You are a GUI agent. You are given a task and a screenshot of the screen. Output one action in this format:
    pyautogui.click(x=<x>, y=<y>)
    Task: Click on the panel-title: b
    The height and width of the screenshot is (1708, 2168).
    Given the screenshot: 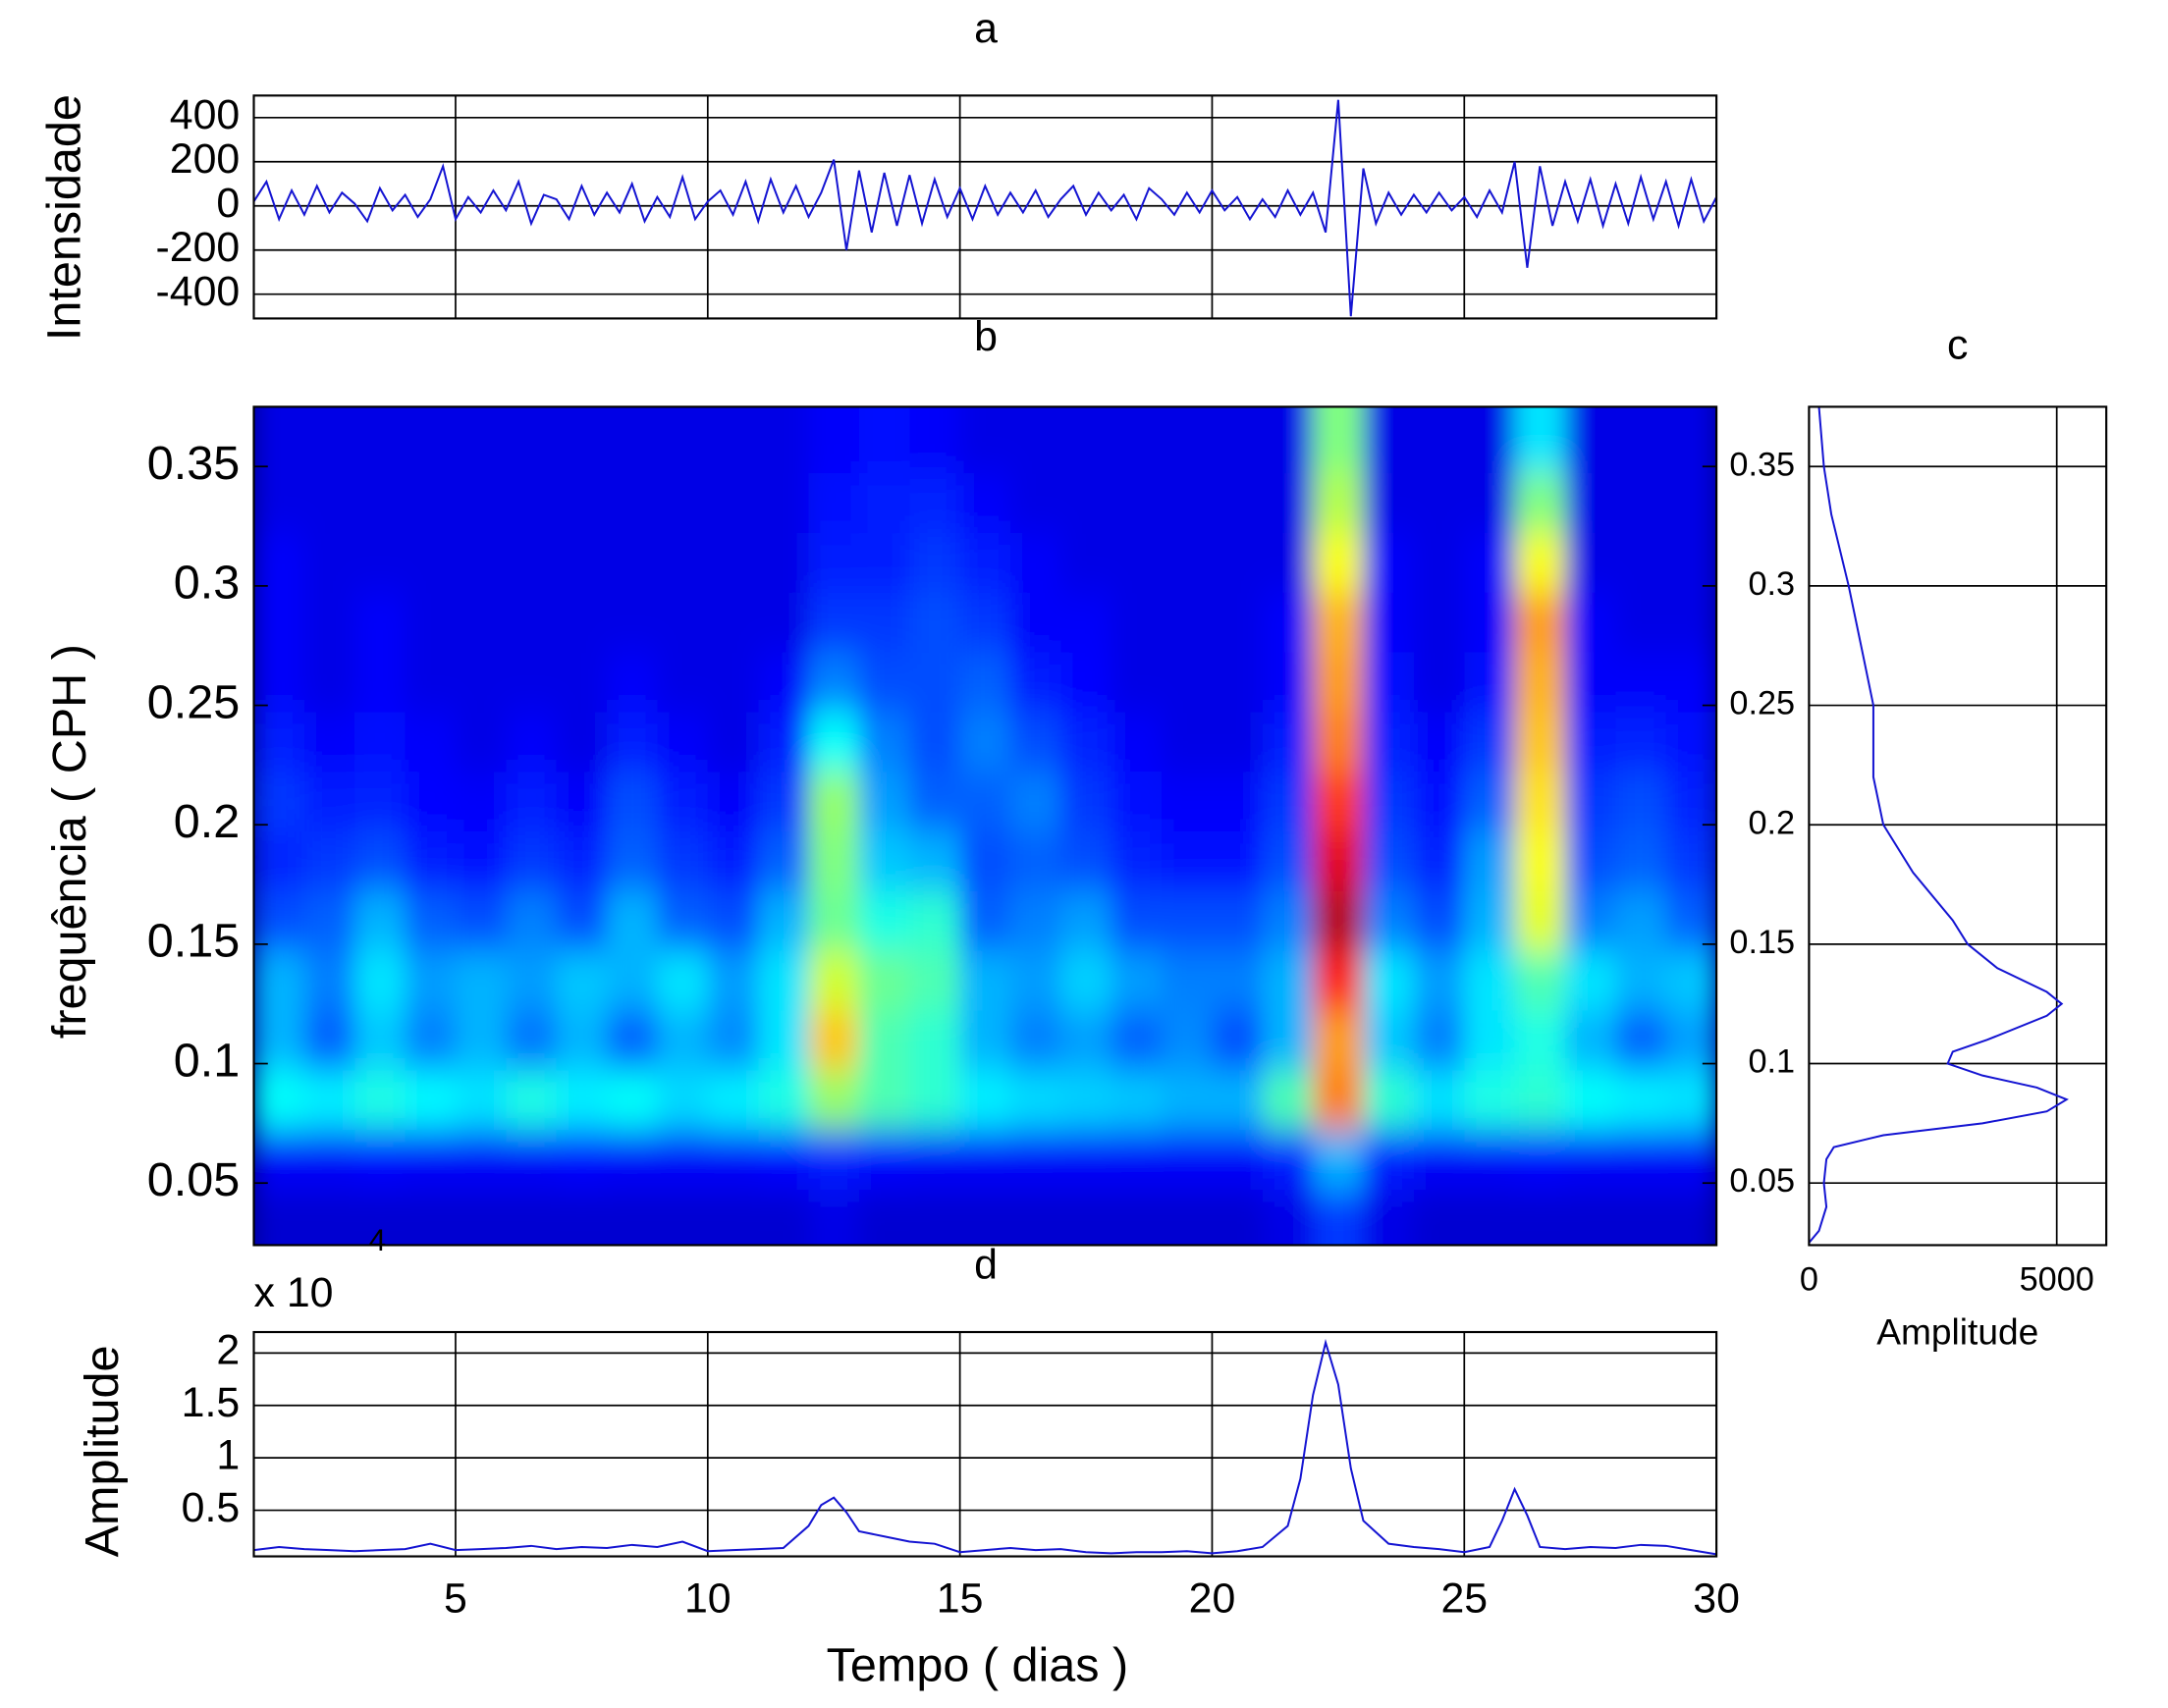 What is the action you would take?
    pyautogui.click(x=986, y=336)
    